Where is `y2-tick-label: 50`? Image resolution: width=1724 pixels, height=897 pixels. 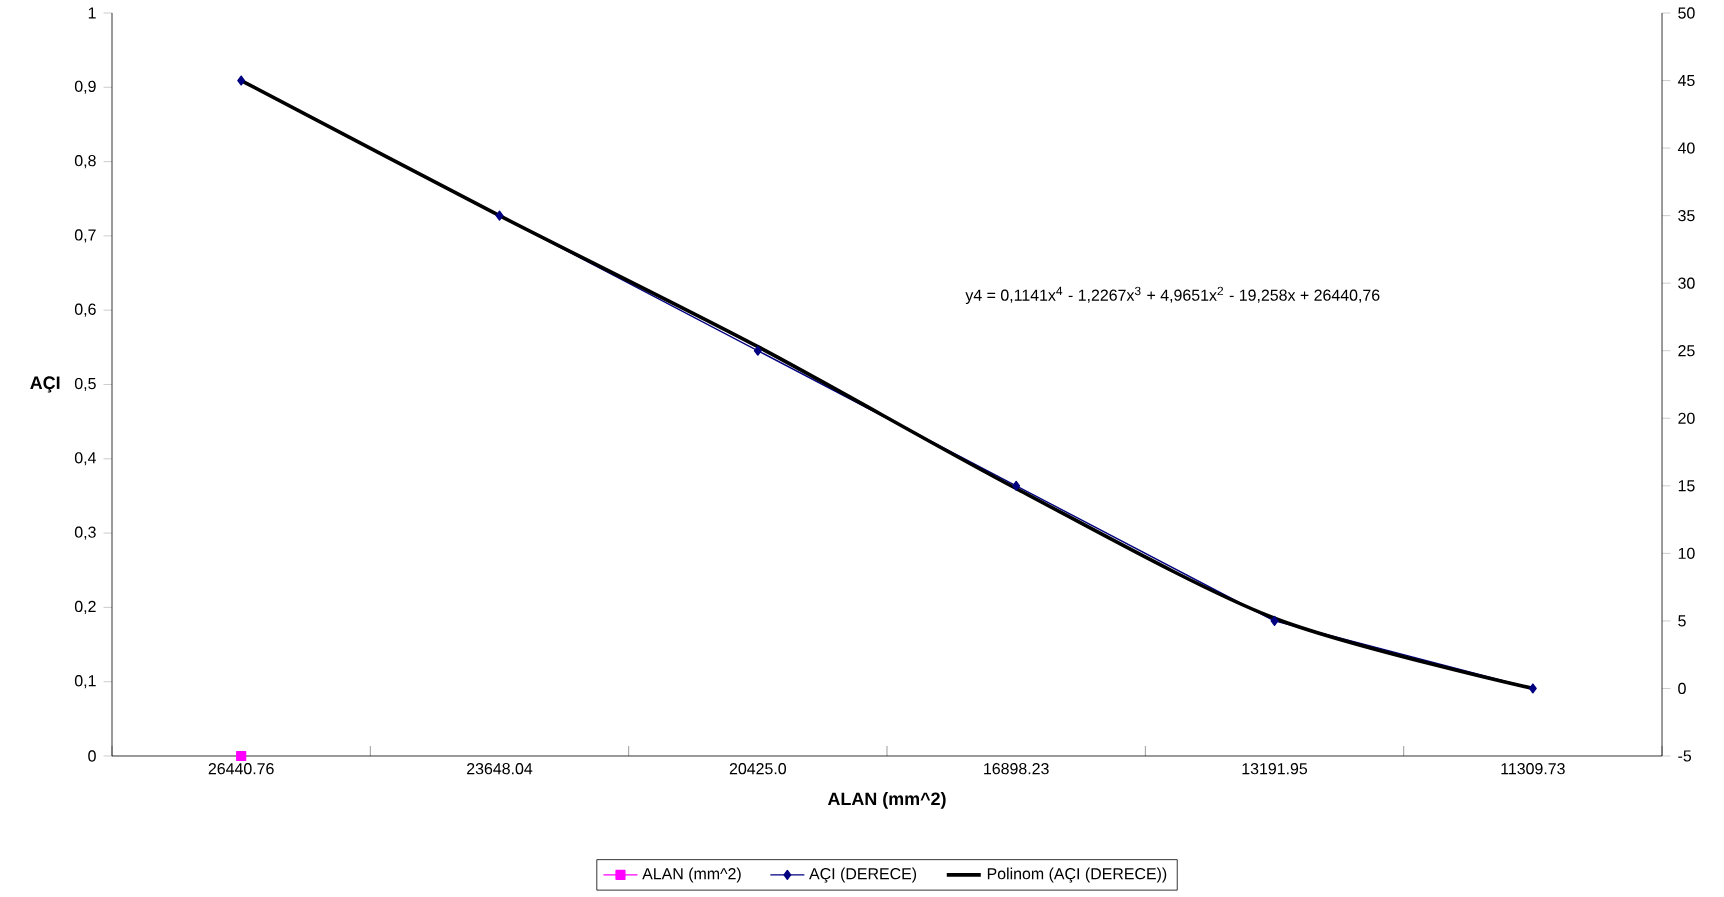
y2-tick-label: 50 is located at coordinates (1686, 13).